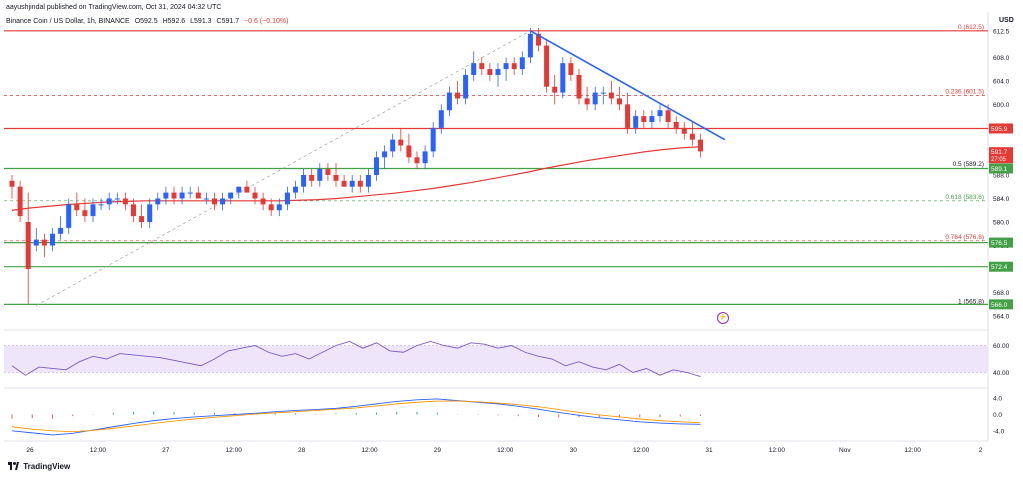 Image resolution: width=1023 pixels, height=478 pixels. Describe the element at coordinates (981, 450) in the screenshot. I see `x-tick-label: 2` at that location.